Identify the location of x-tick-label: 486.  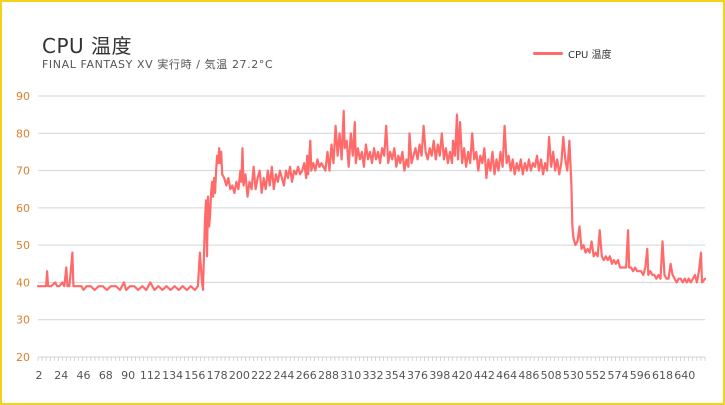
(528, 375).